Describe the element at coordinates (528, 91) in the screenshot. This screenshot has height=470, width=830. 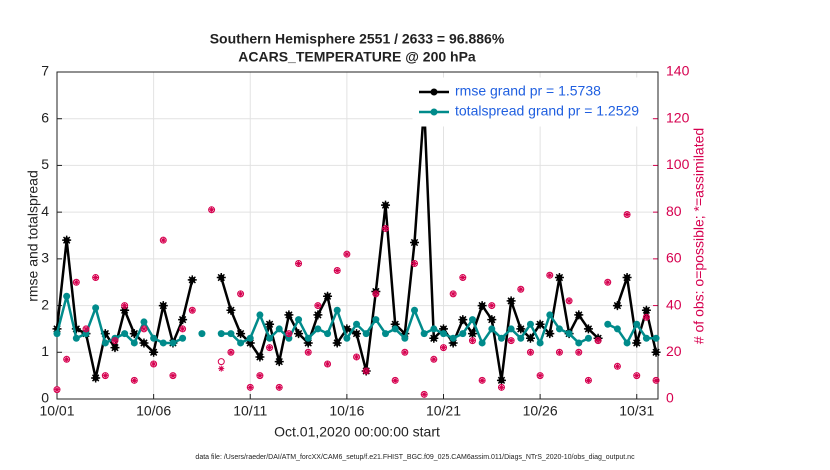
I see `legend-label: rmse grand pr = 1.5738` at that location.